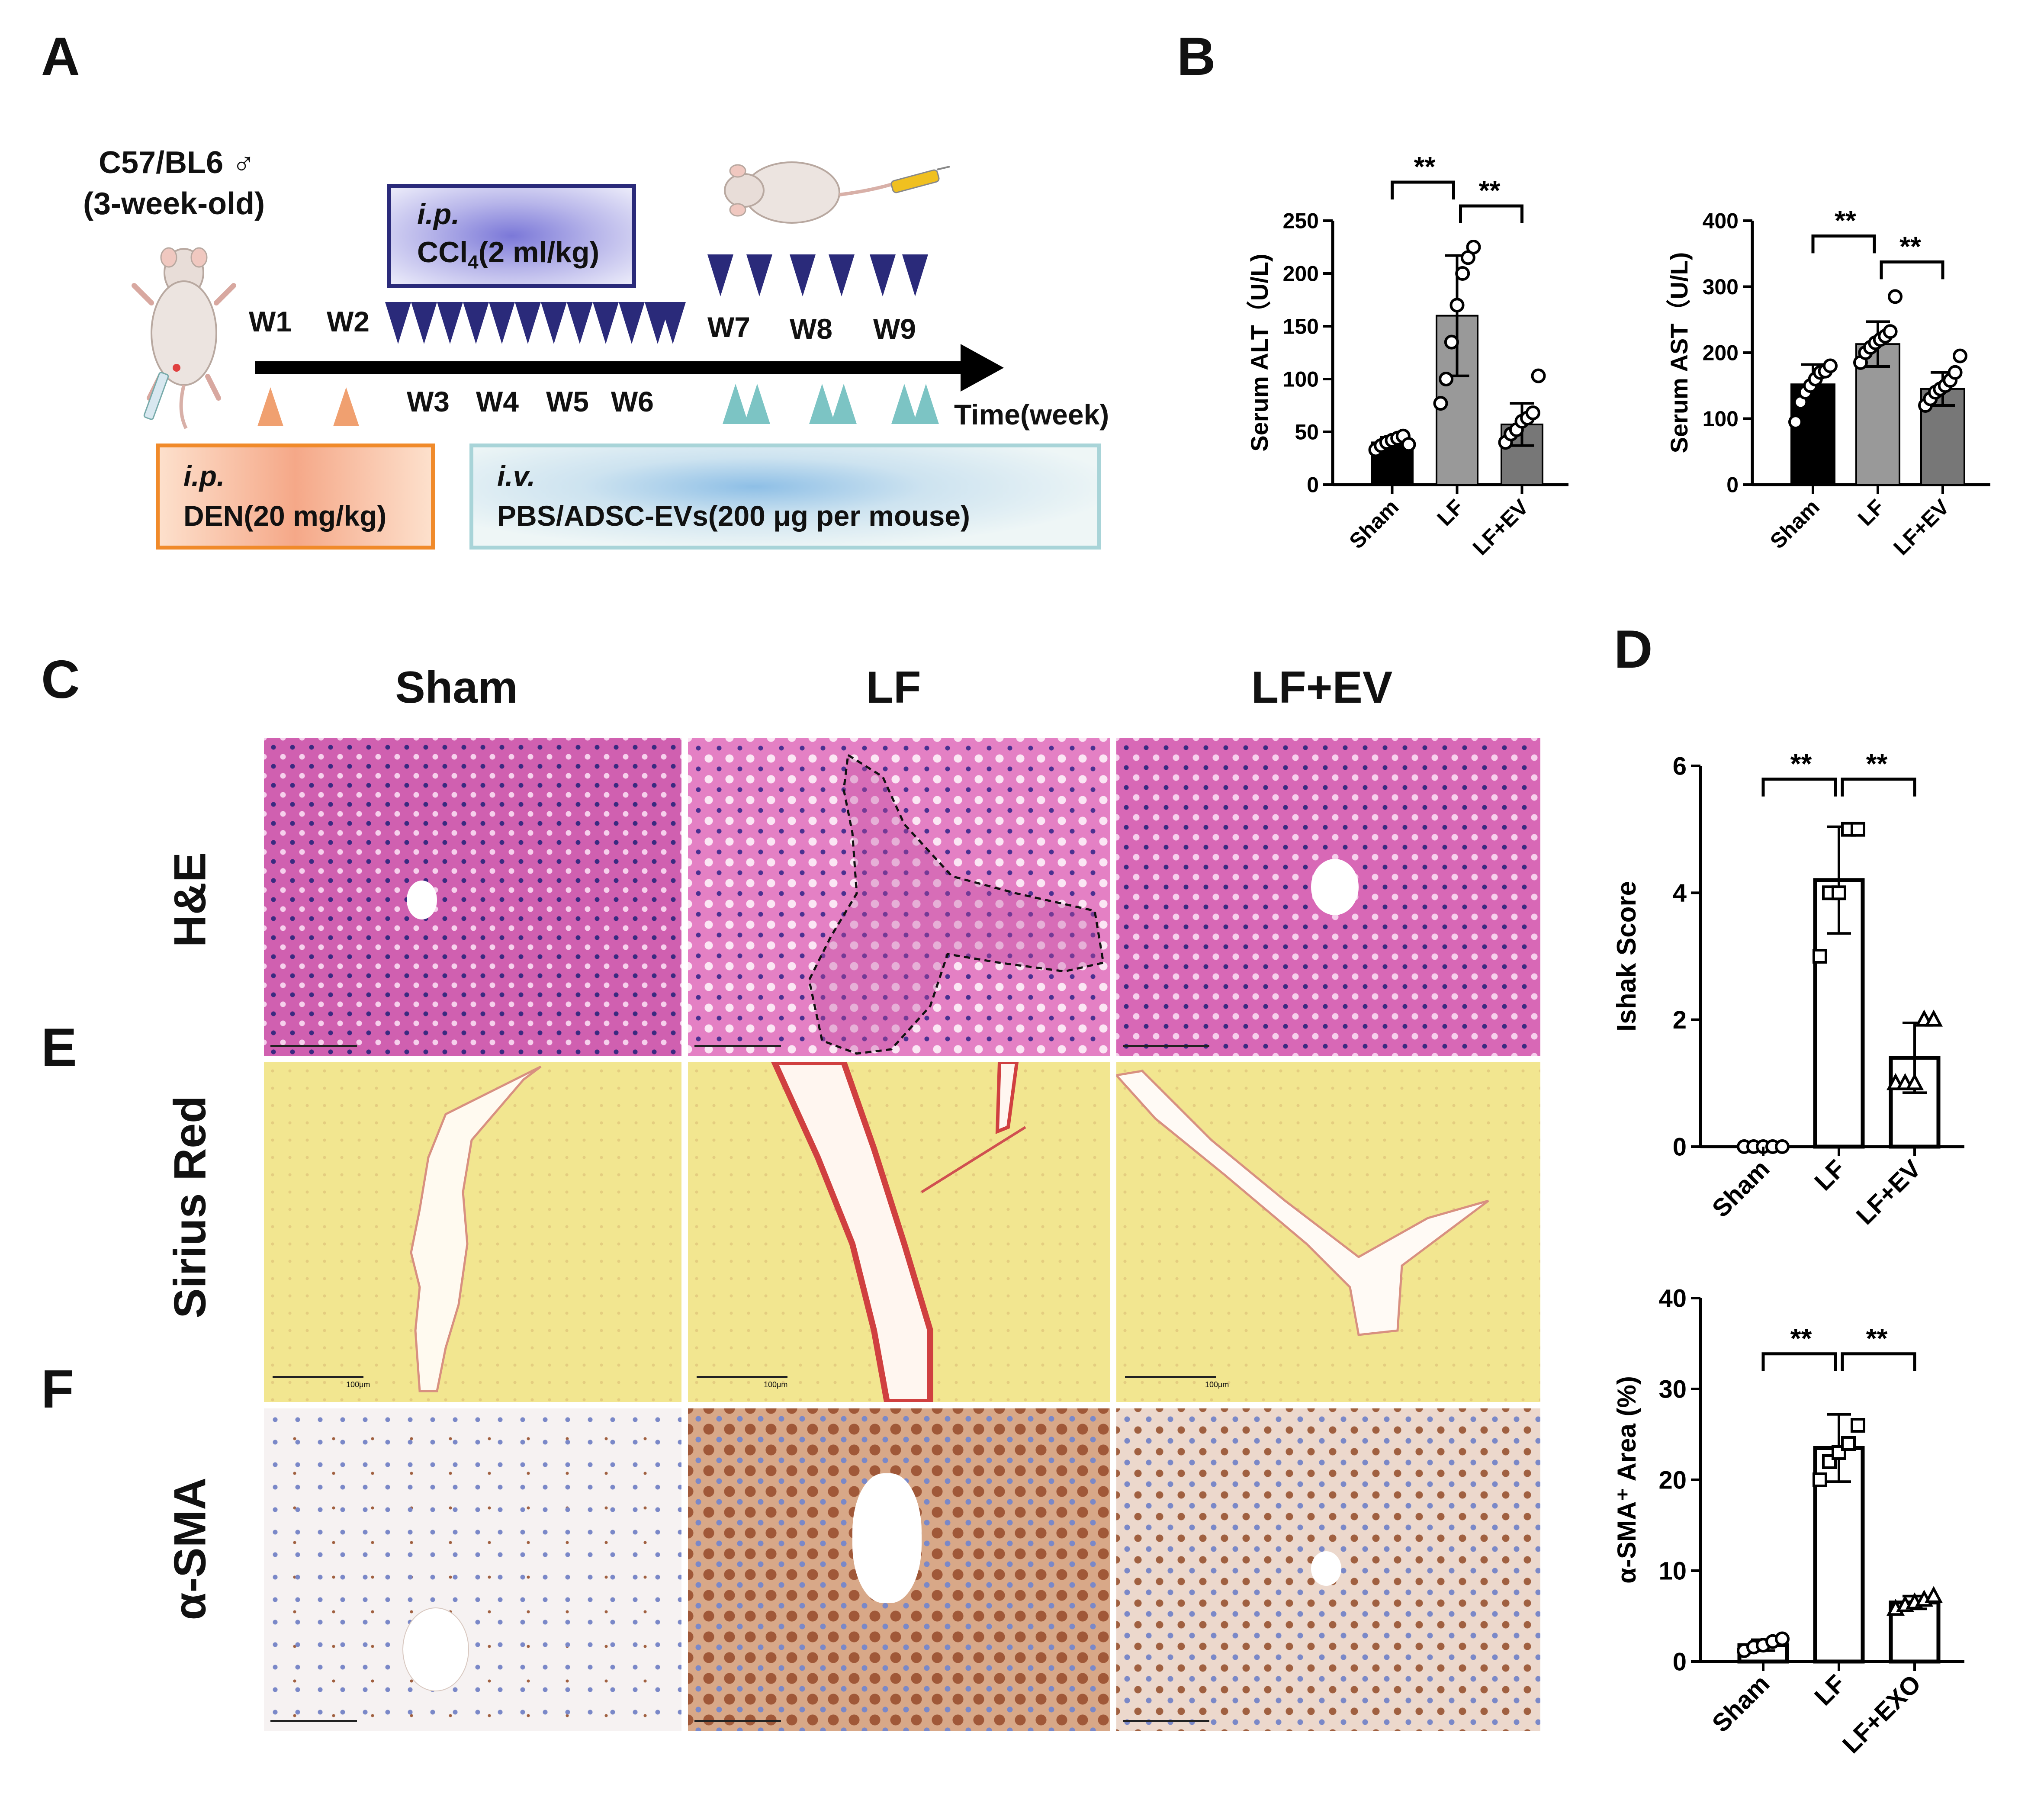 The width and height of the screenshot is (2044, 1800). Describe the element at coordinates (1634, 649) in the screenshot. I see `panel-label-d: D` at that location.